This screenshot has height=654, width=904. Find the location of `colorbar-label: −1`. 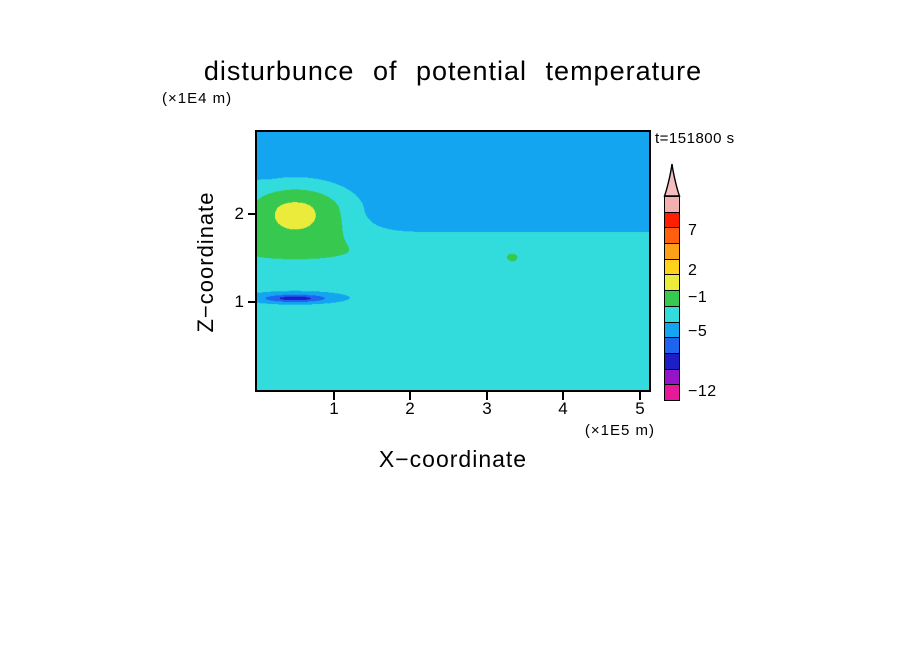

colorbar-label: −1 is located at coordinates (698, 297).